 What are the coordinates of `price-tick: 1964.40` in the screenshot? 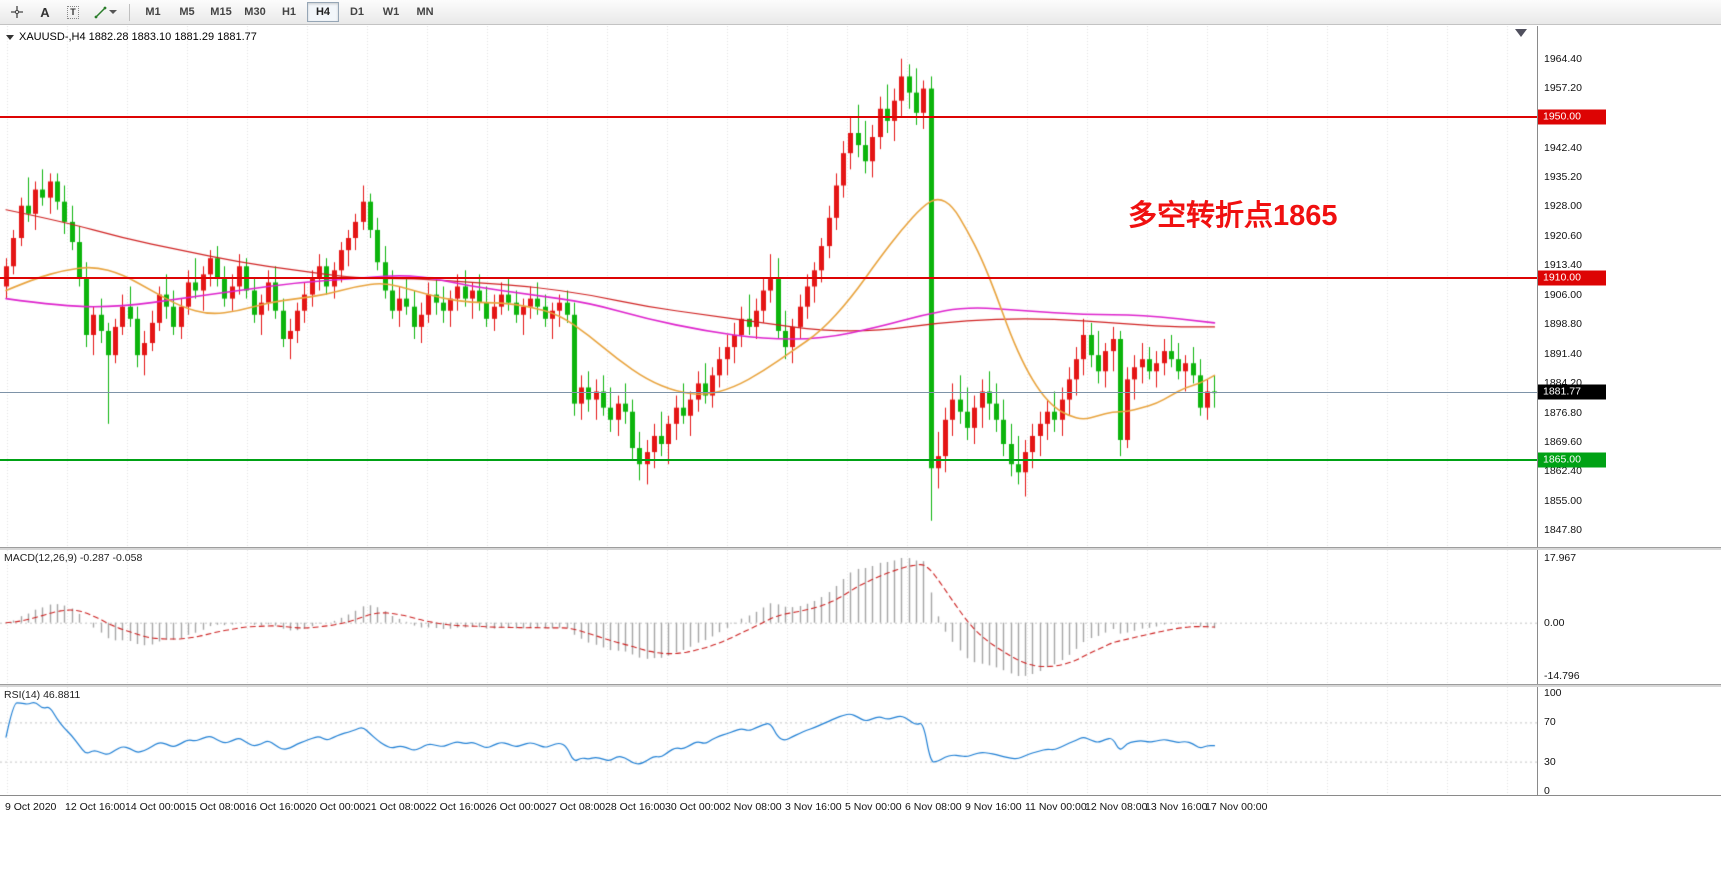 It's located at (1563, 58).